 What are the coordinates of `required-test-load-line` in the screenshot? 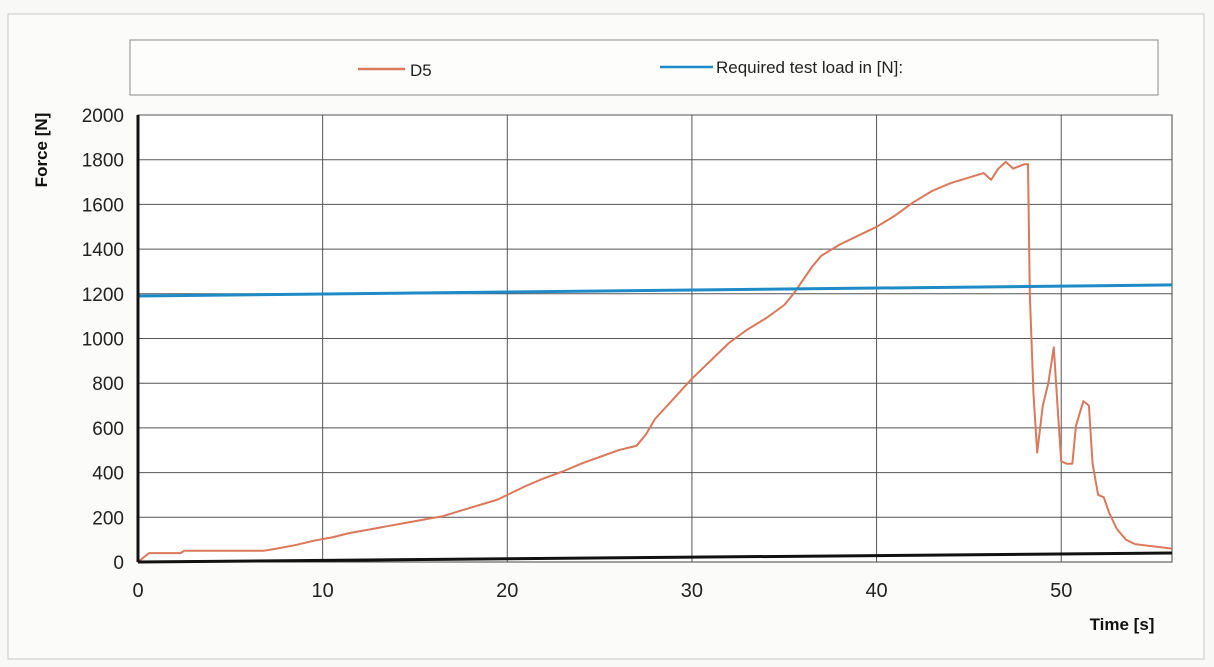 It's located at (655, 290).